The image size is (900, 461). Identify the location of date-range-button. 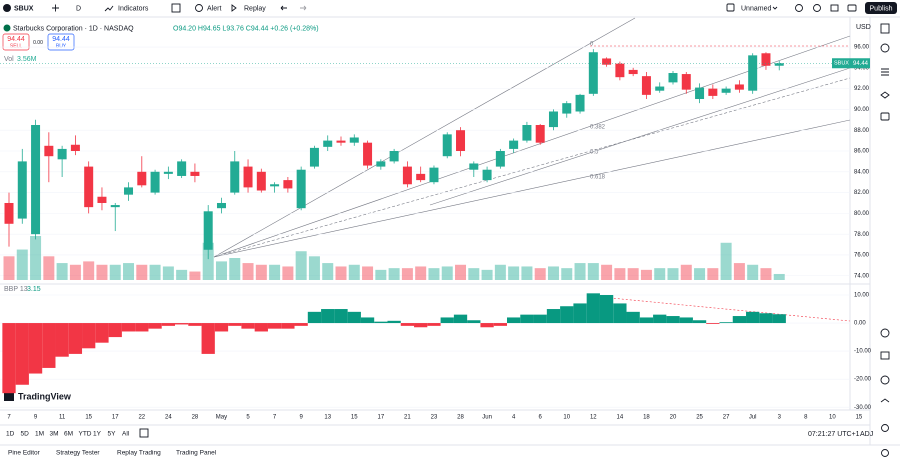
(144, 433).